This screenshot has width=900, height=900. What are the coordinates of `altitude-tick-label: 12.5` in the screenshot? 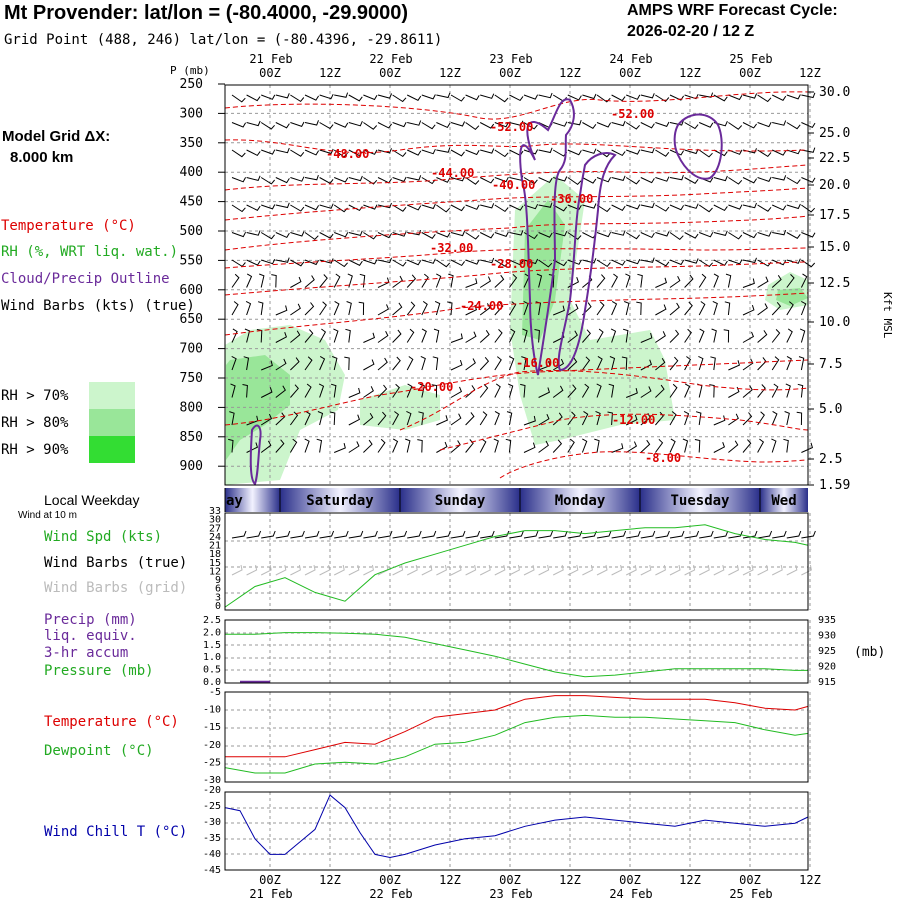 It's located at (834, 283).